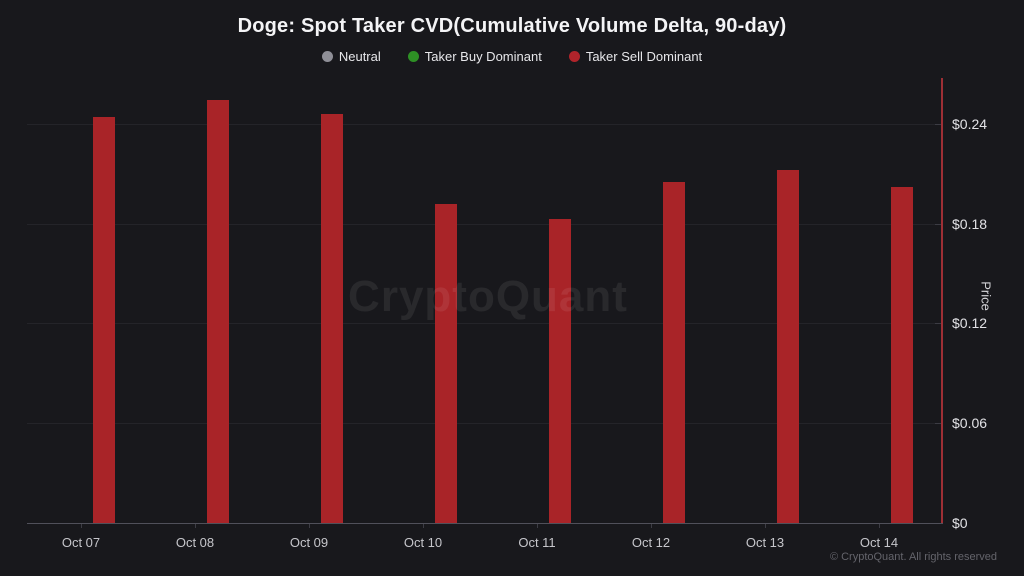 This screenshot has width=1024, height=576. I want to click on y-tick-label: $0.18, so click(970, 224).